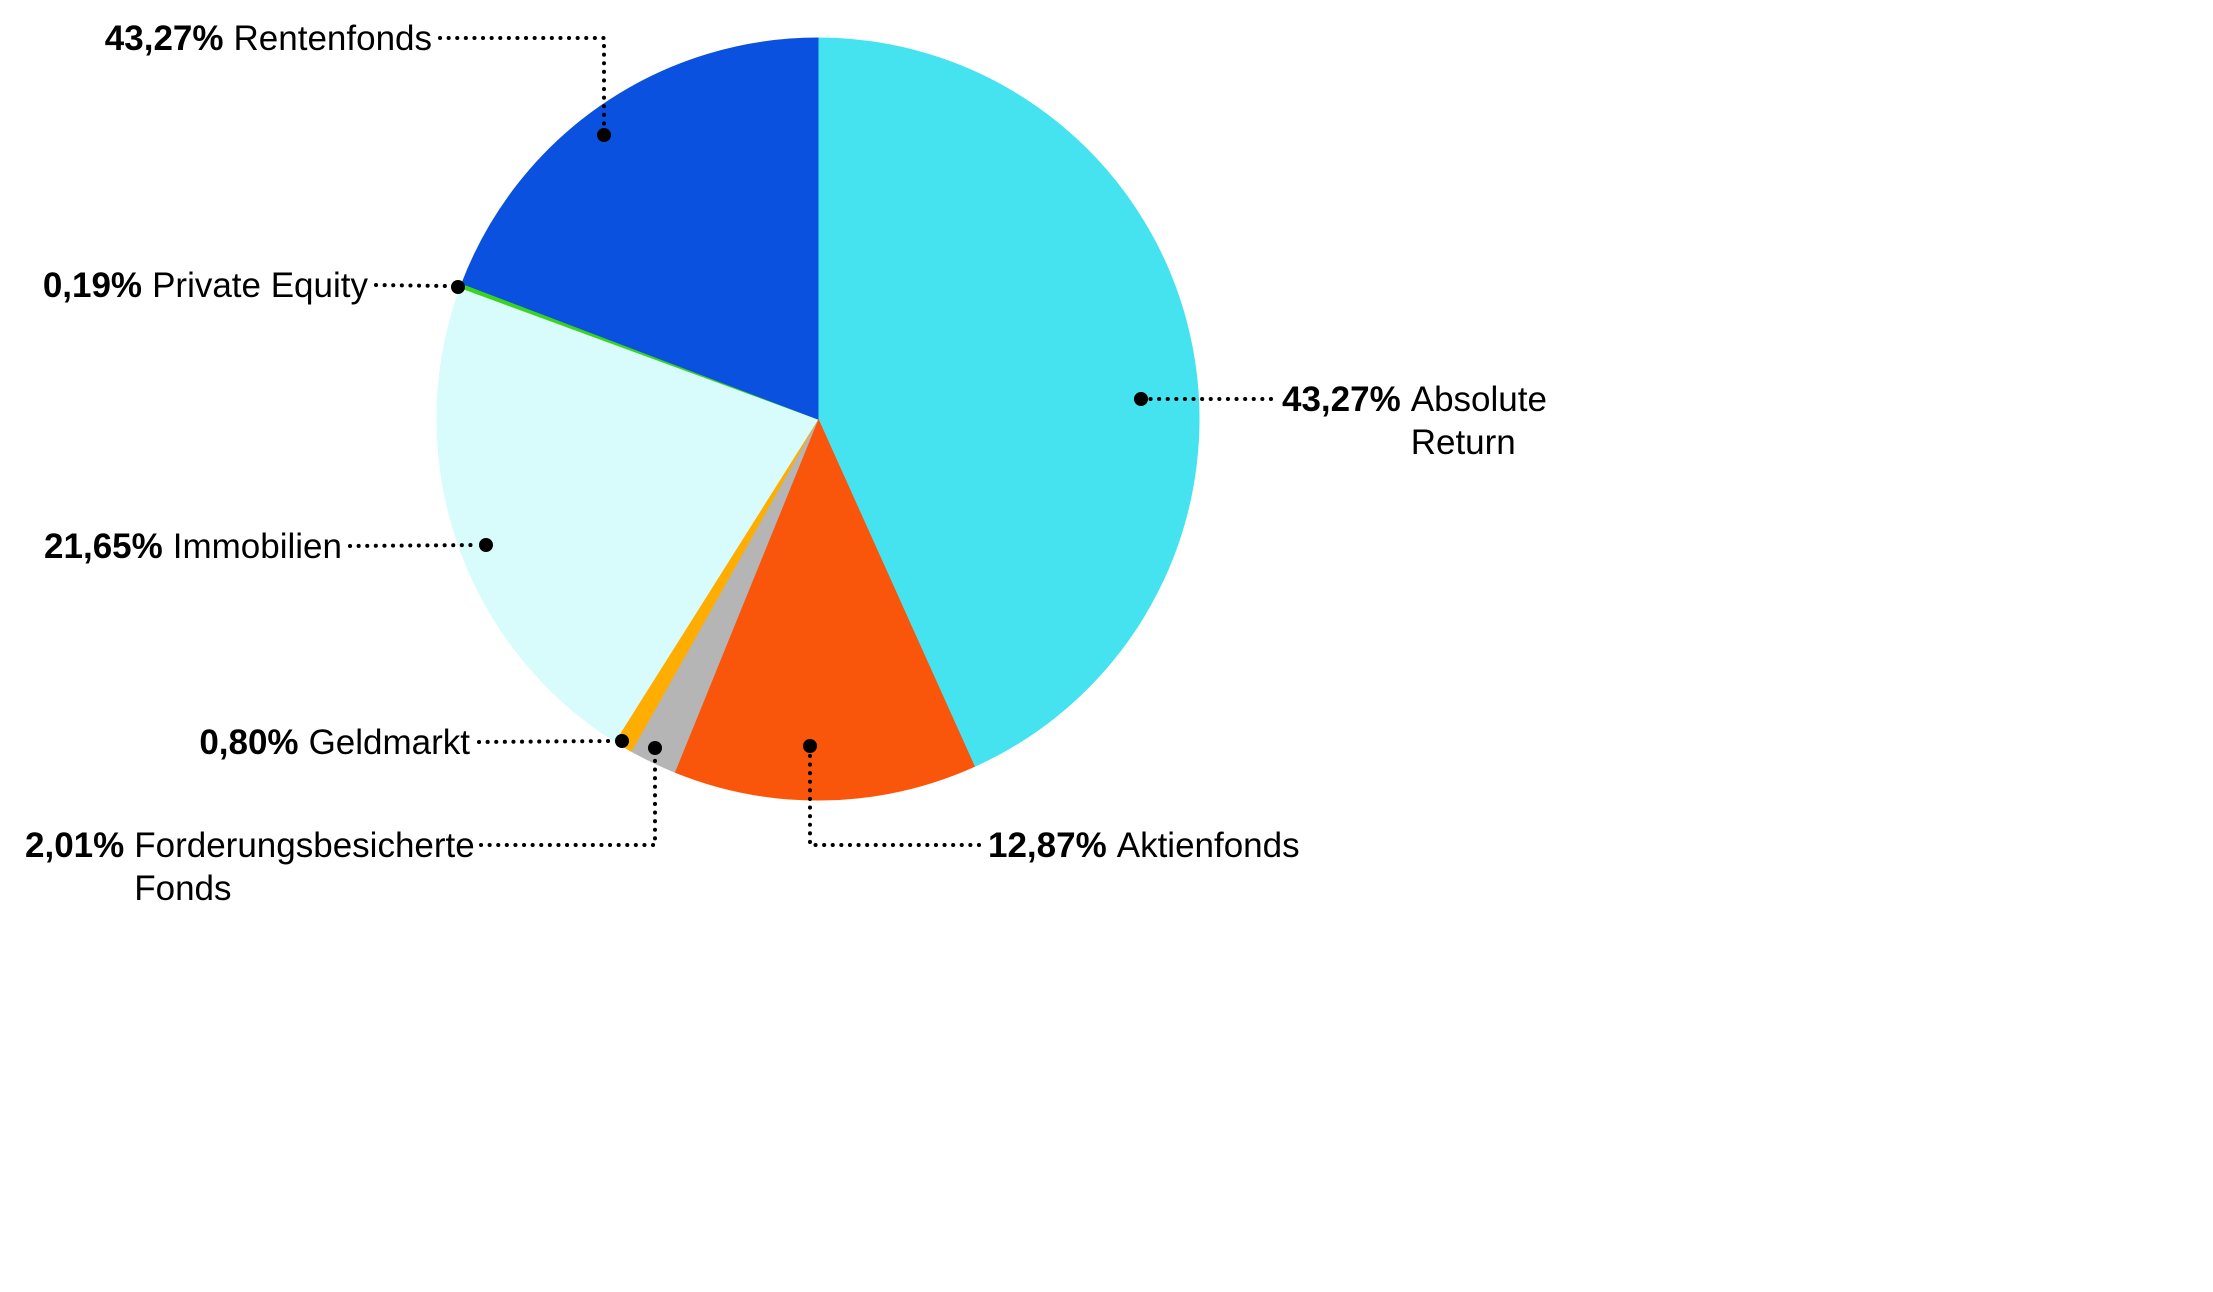  What do you see at coordinates (604, 135) in the screenshot?
I see `leader-dot-rentenfonds` at bounding box center [604, 135].